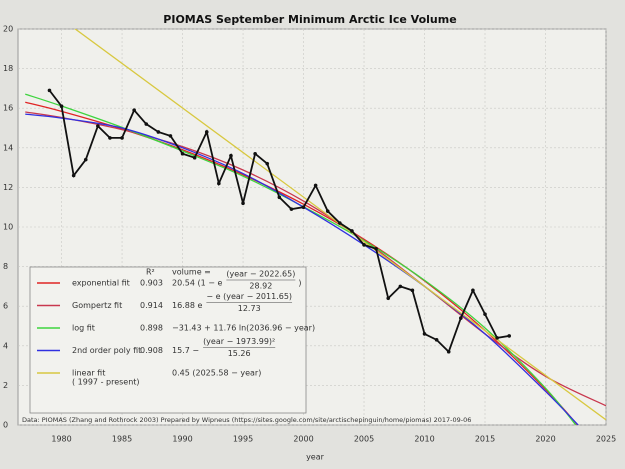 This screenshot has width=625, height=469. What do you see at coordinates (122, 439) in the screenshot?
I see `x-tick-label: 1985` at bounding box center [122, 439].